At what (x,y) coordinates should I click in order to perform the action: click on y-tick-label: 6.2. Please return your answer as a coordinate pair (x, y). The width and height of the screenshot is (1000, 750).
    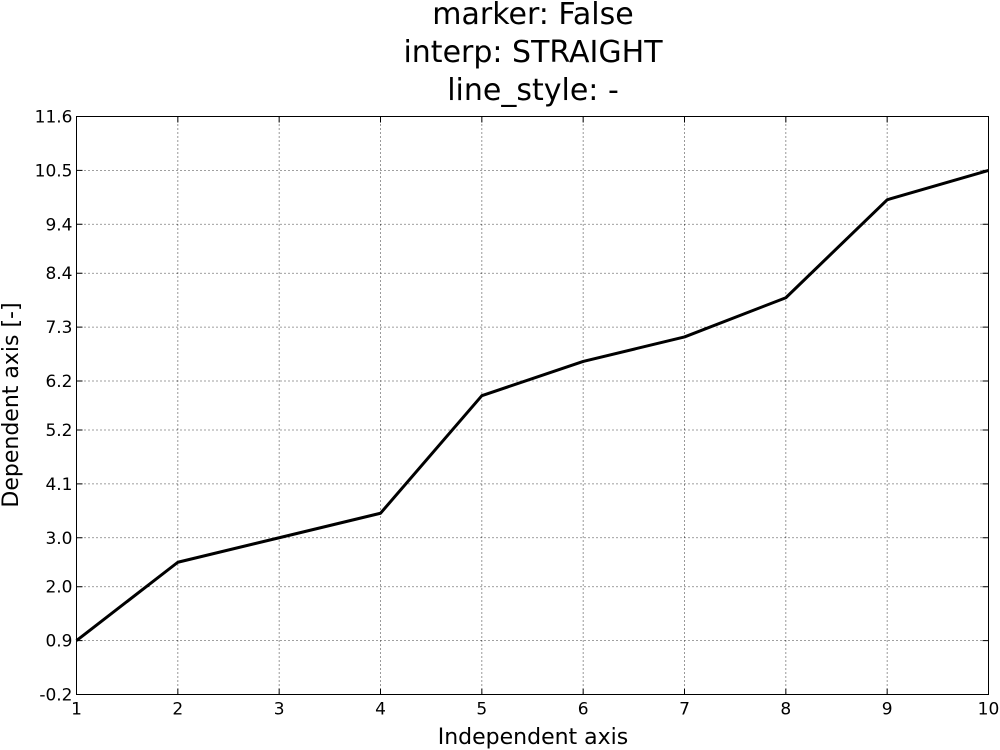
    Looking at the image, I should click on (58, 382).